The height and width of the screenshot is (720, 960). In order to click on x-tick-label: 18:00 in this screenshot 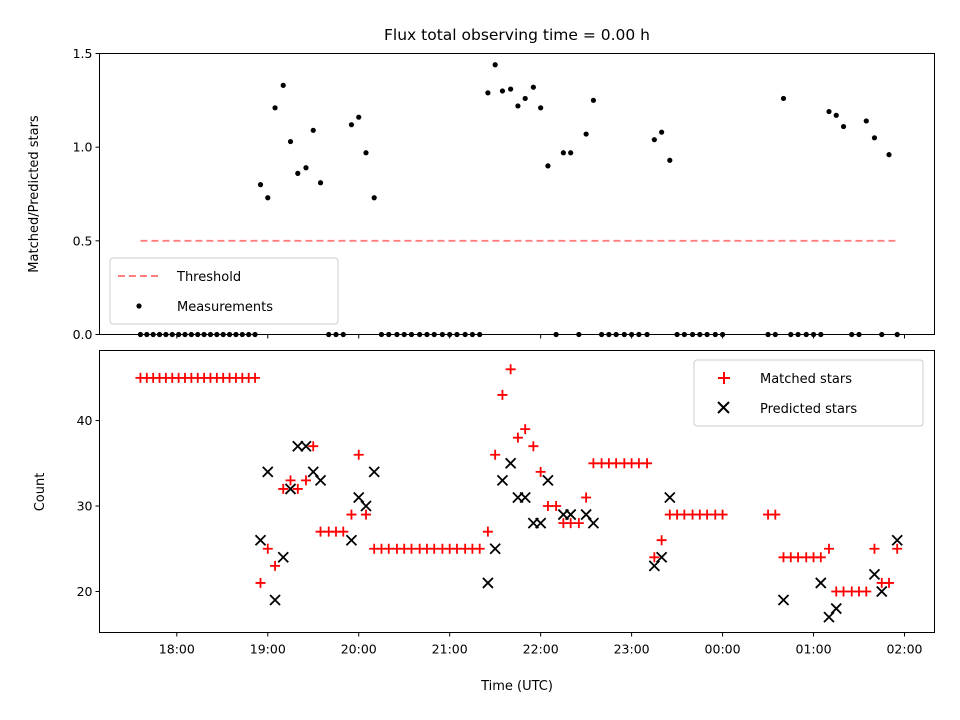, I will do `click(177, 649)`.